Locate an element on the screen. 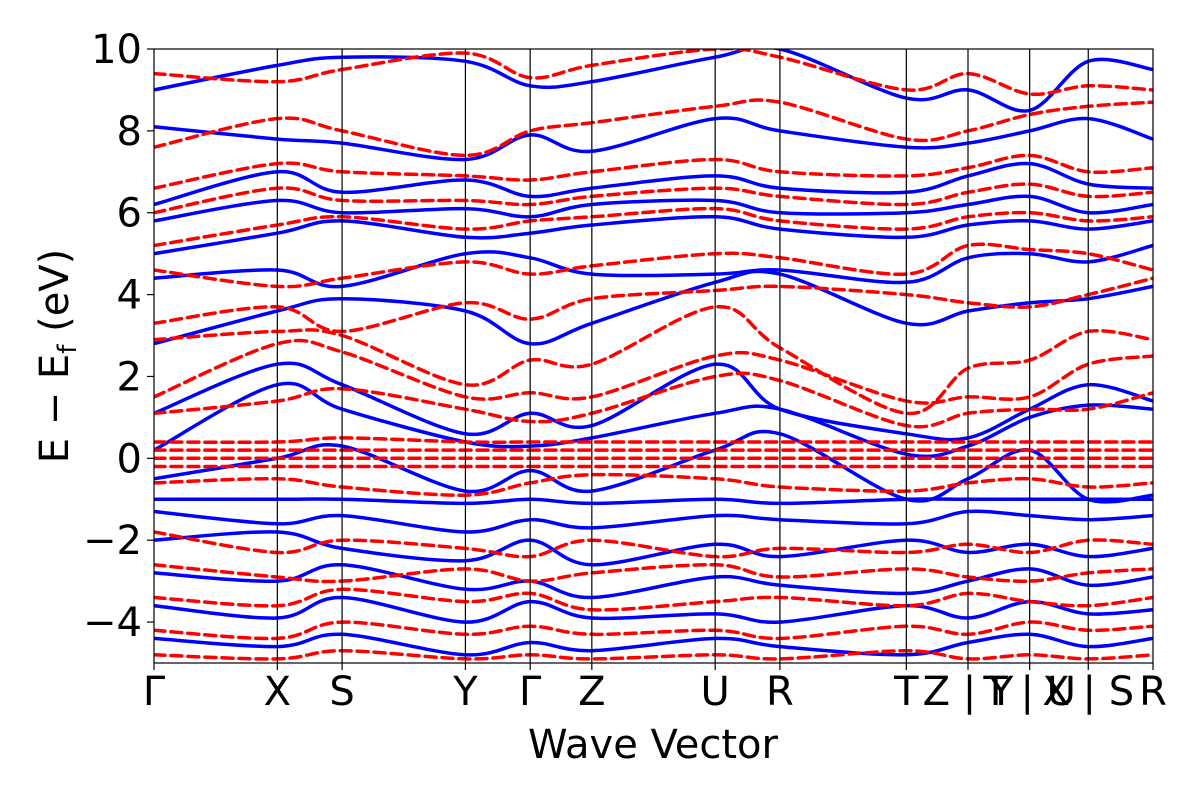 Image resolution: width=1200 pixels, height=804 pixels. y-tick-label: 2 is located at coordinates (129, 377).